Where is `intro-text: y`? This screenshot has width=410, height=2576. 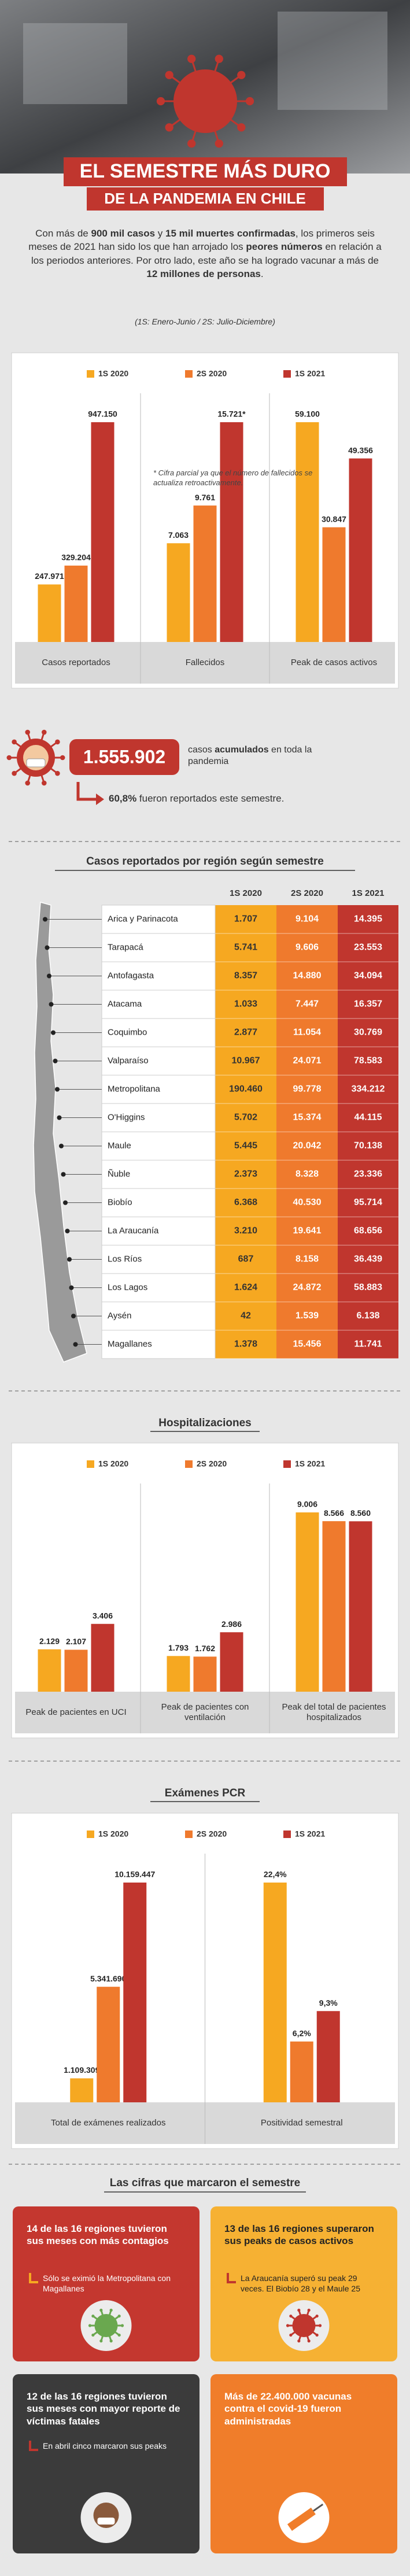 intro-text: y is located at coordinates (160, 233).